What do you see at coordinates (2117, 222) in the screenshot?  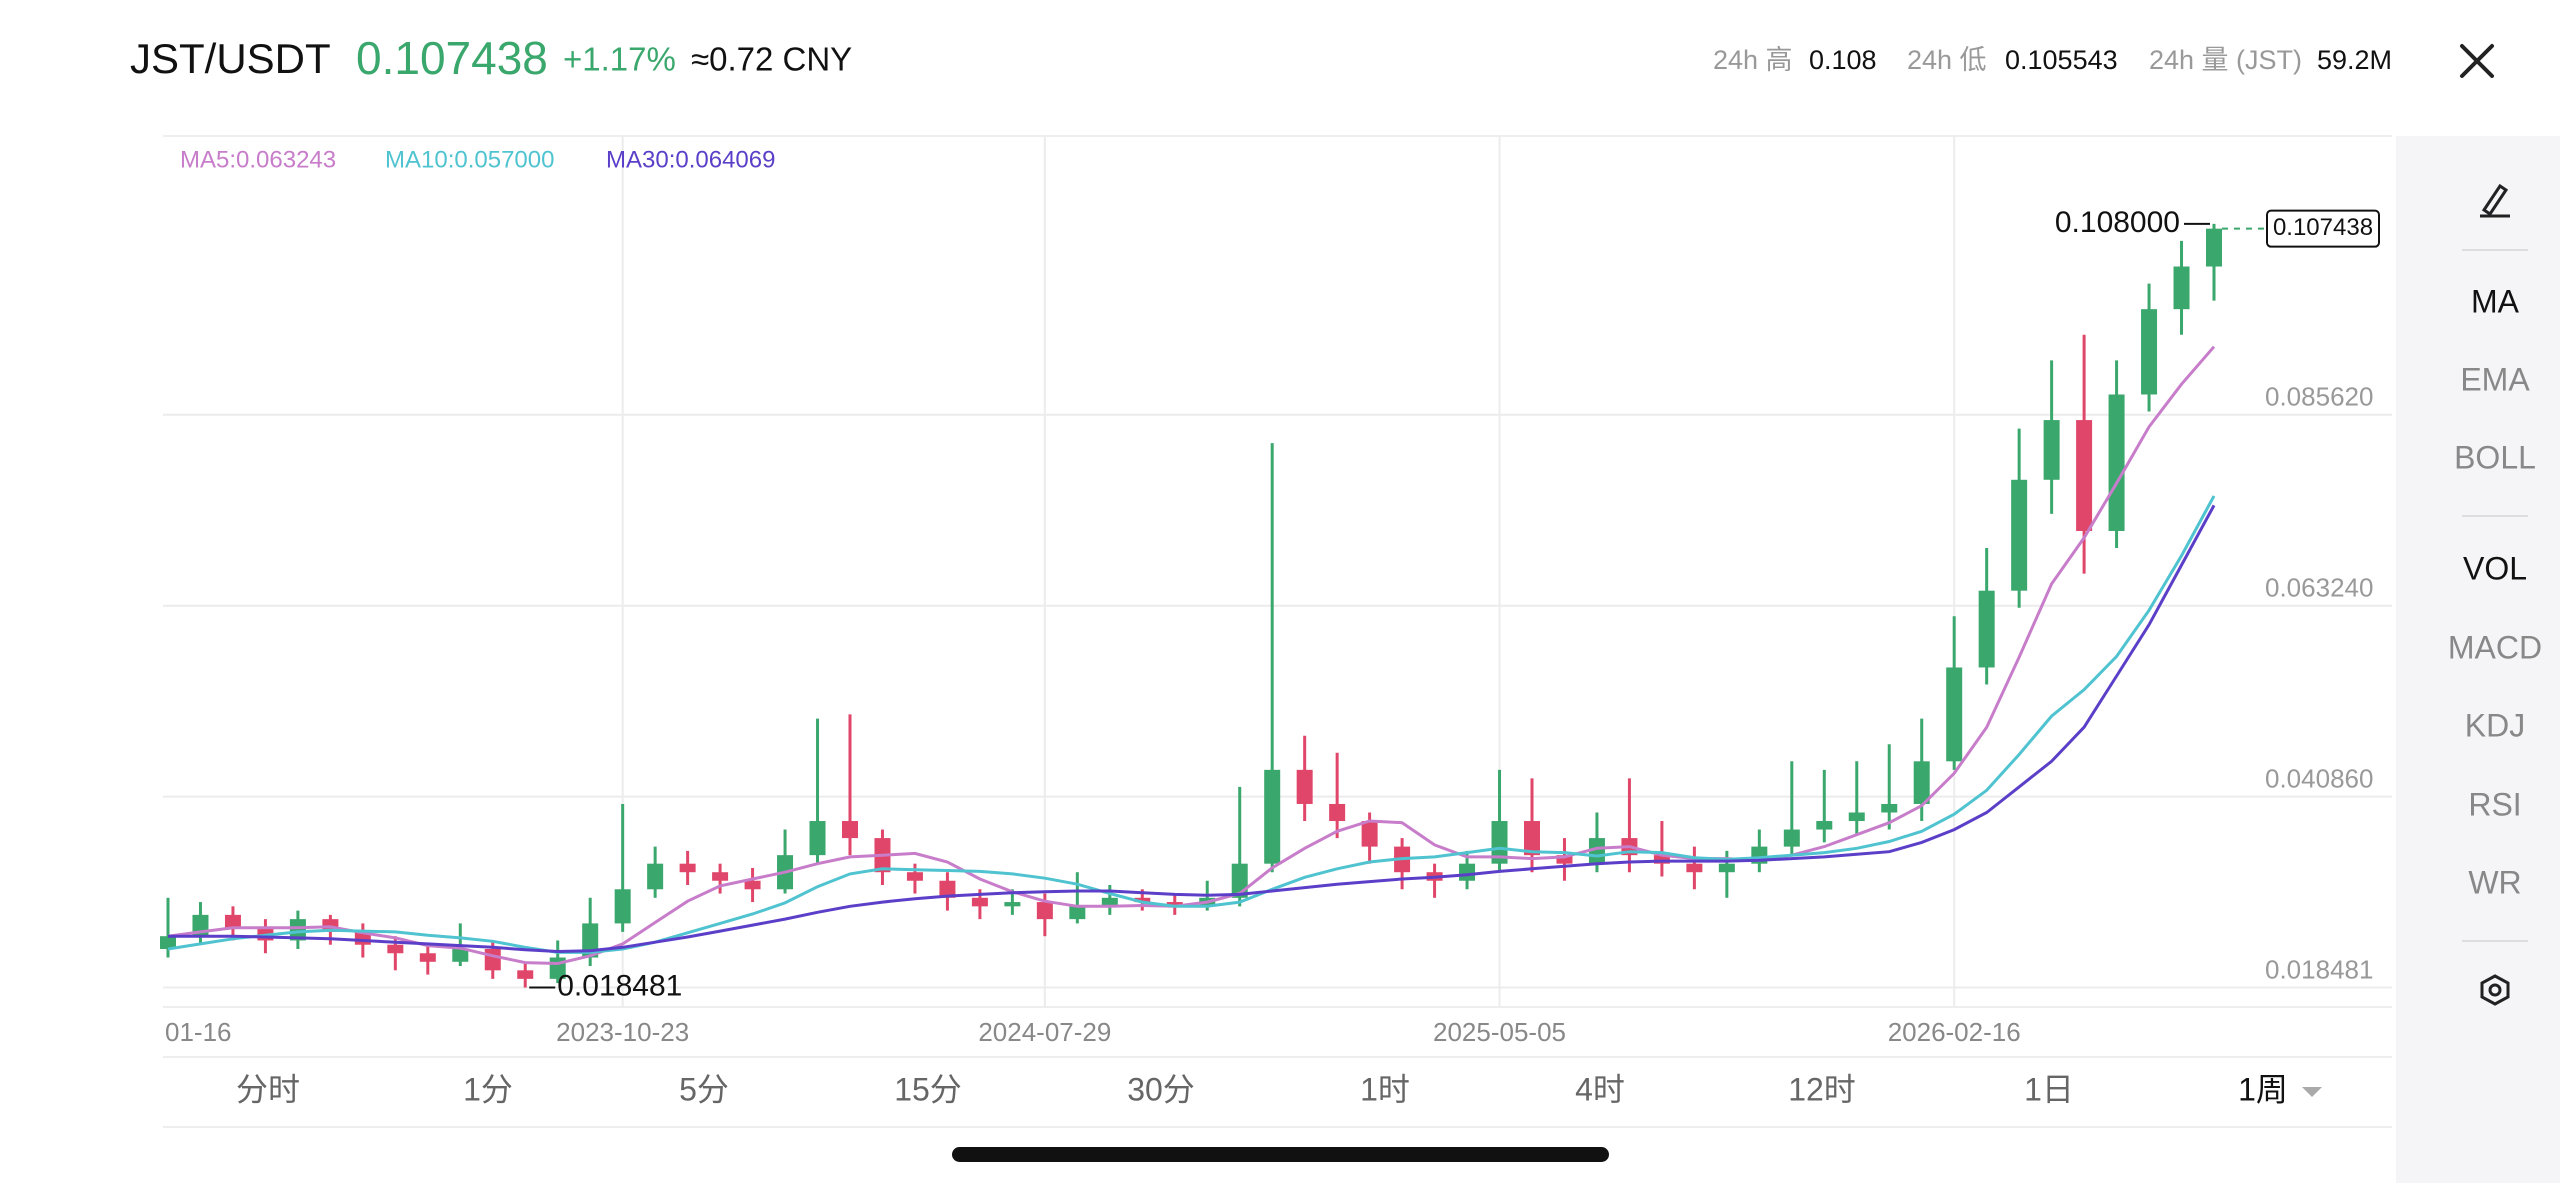 I see `high-marker-label: 0.108000` at bounding box center [2117, 222].